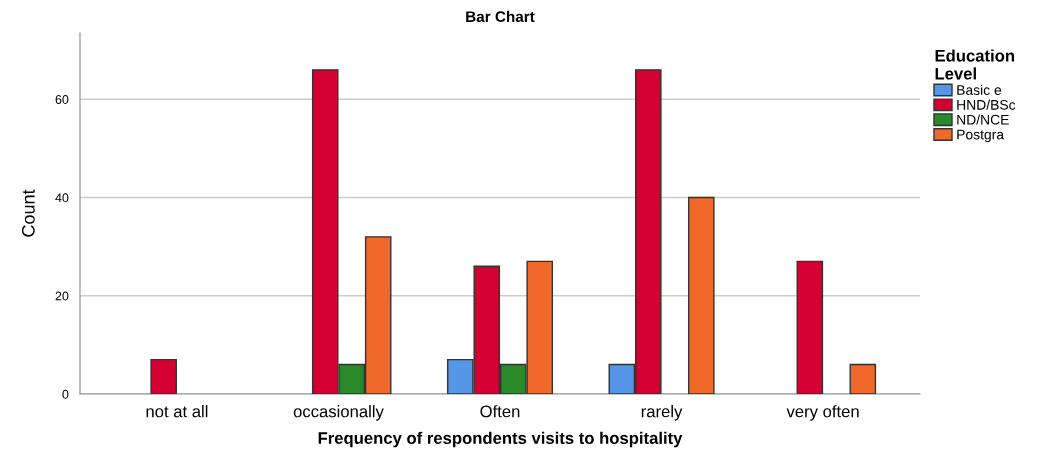  I want to click on x-axis-title: Frequency of respondents visits to hospitality, so click(500, 439).